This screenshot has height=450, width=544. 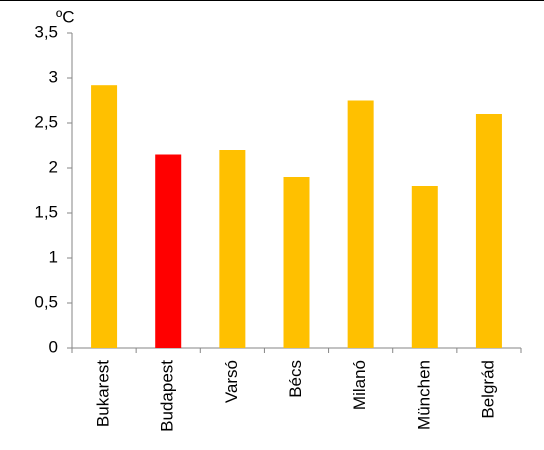 I want to click on y-tick-label: 3,5, so click(x=46, y=31).